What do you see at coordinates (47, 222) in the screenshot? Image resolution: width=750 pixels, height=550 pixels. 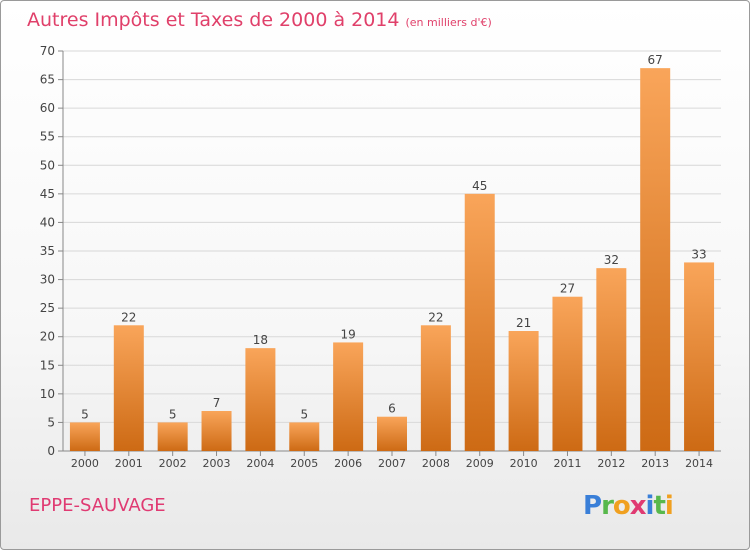 I see `y-tick-label: 40` at bounding box center [47, 222].